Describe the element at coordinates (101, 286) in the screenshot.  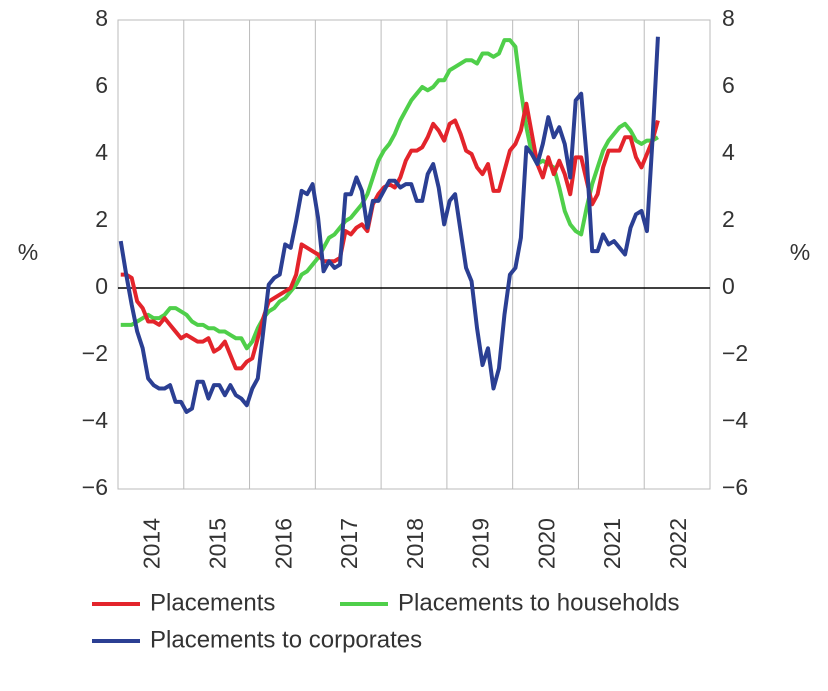
I see `y-tick-label: 0` at that location.